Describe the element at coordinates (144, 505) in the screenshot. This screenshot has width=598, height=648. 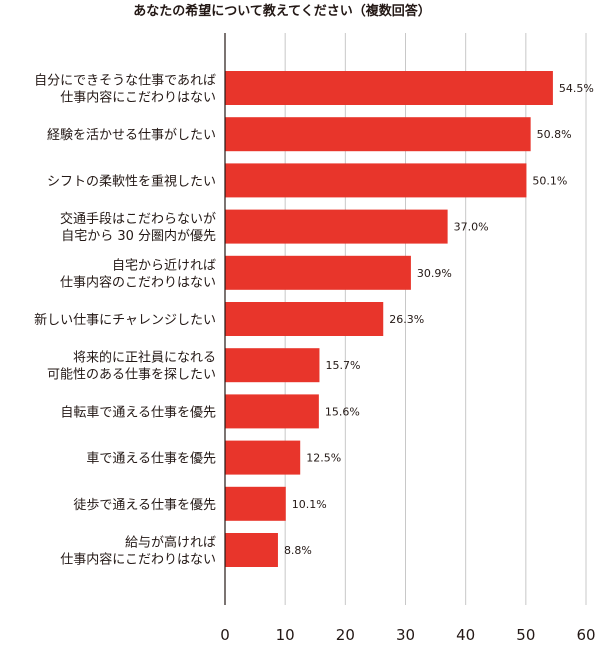
I see `category-label: 徒歩で通える仕事を優先` at that location.